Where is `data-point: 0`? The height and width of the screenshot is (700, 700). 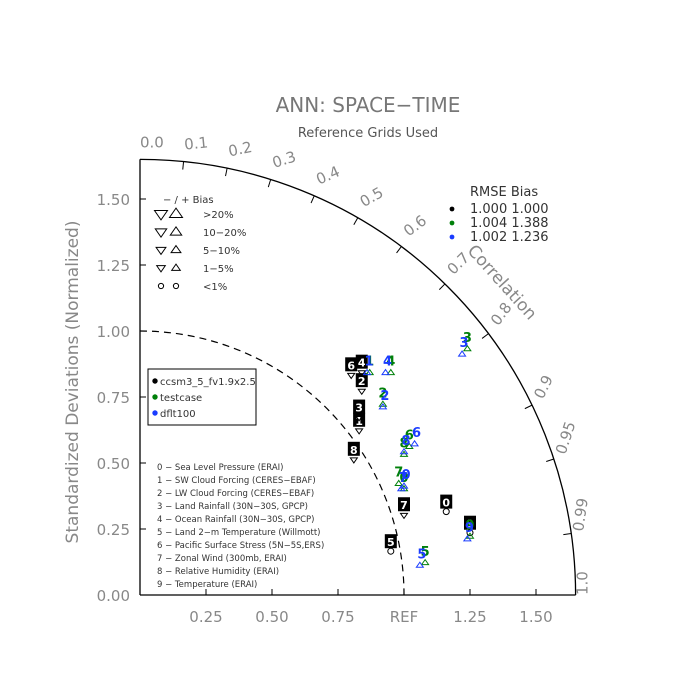 data-point: 0 is located at coordinates (405, 478).